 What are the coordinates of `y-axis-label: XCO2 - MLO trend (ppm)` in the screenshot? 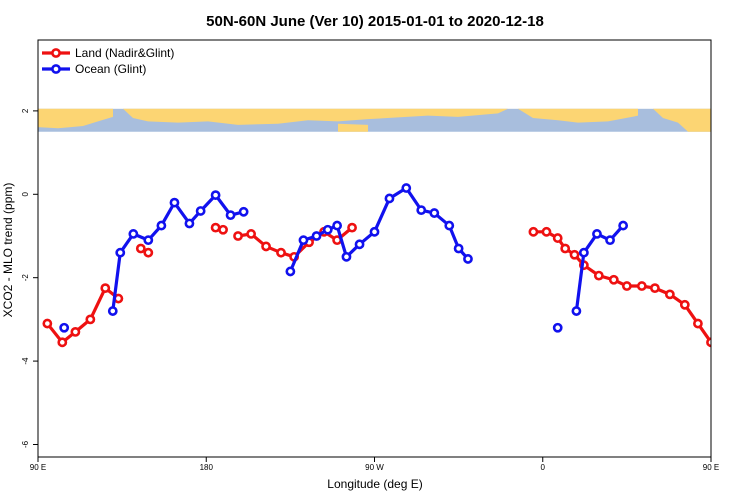 It's located at (8, 250).